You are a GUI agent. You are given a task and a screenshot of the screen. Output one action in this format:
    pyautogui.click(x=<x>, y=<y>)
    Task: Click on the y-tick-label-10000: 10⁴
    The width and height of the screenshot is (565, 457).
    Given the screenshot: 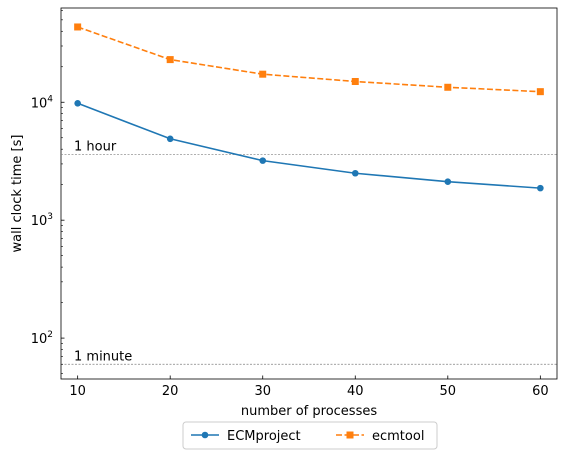 What is the action you would take?
    pyautogui.click(x=42, y=102)
    